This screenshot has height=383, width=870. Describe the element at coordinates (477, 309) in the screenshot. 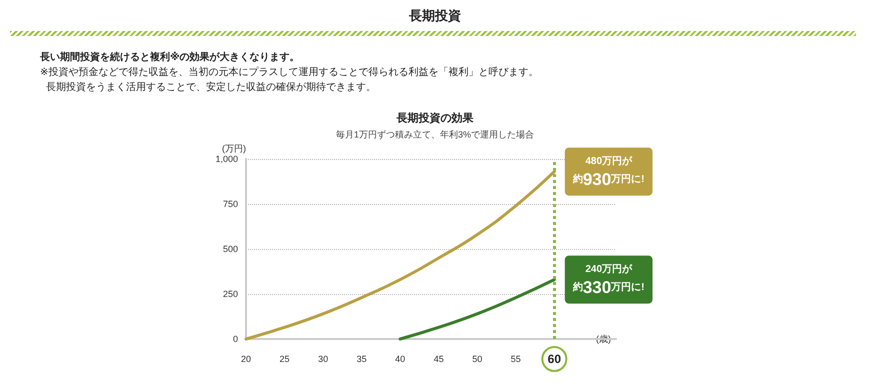

I see `line-series` at that location.